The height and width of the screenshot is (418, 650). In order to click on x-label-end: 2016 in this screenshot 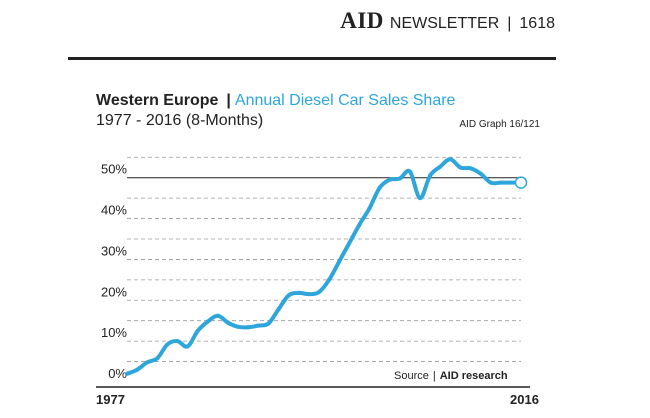, I will do `click(524, 399)`.